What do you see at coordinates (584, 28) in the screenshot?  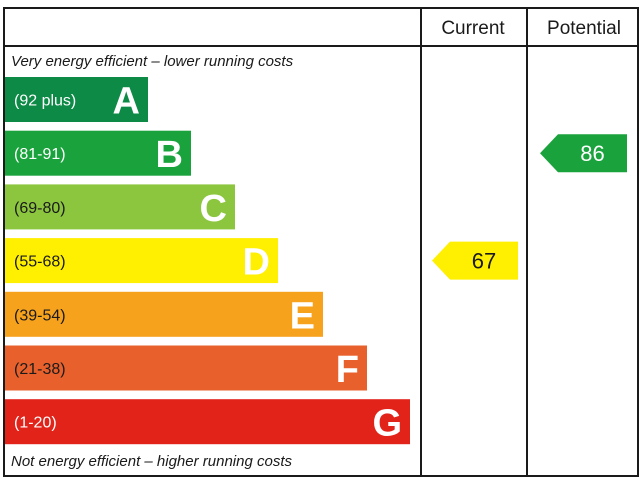 I see `potential-column-header: Potential` at bounding box center [584, 28].